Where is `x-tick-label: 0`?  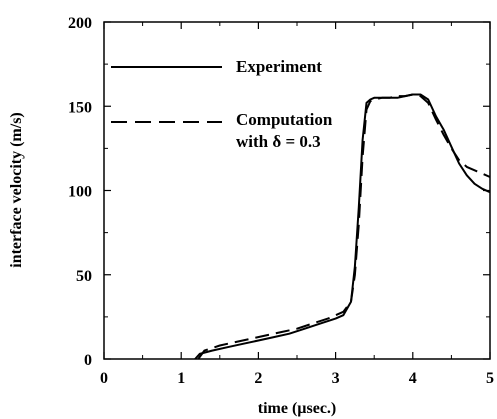 x-tick-label: 0 is located at coordinates (104, 378).